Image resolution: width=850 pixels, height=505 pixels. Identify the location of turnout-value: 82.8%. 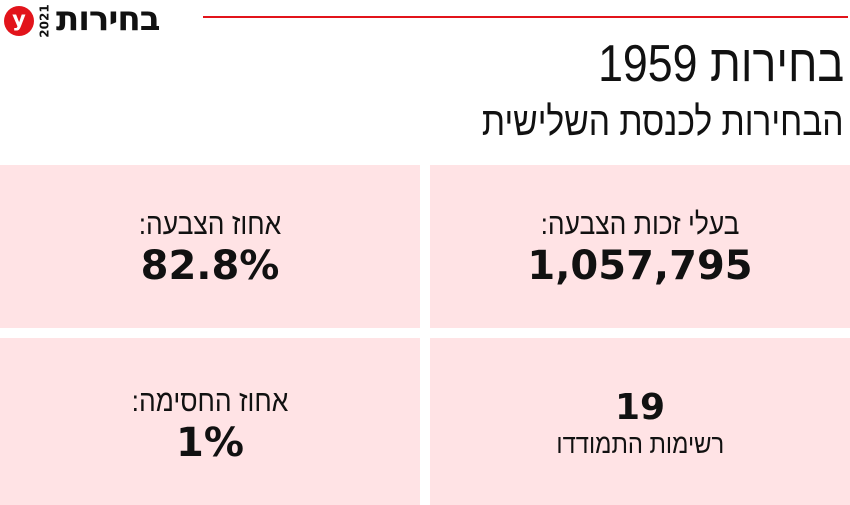
(210, 265).